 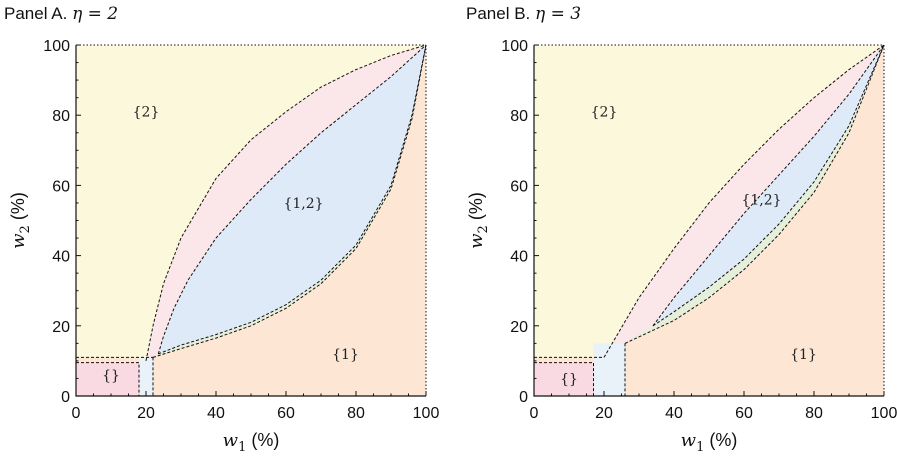 I want to click on panel-b-x-tick-label: 80, so click(x=814, y=413).